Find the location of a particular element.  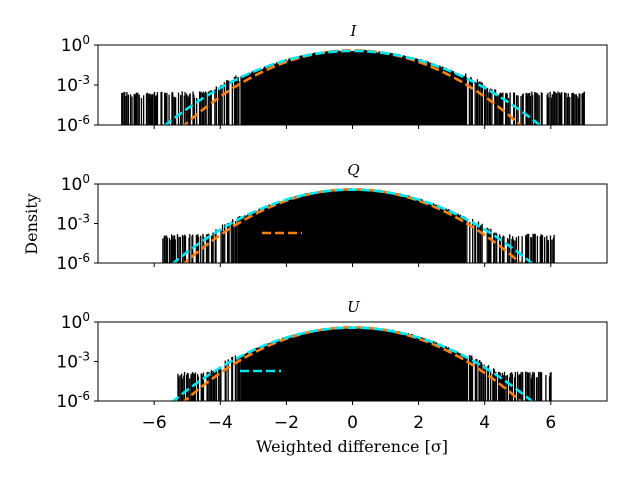

panel-title: I is located at coordinates (354, 31).